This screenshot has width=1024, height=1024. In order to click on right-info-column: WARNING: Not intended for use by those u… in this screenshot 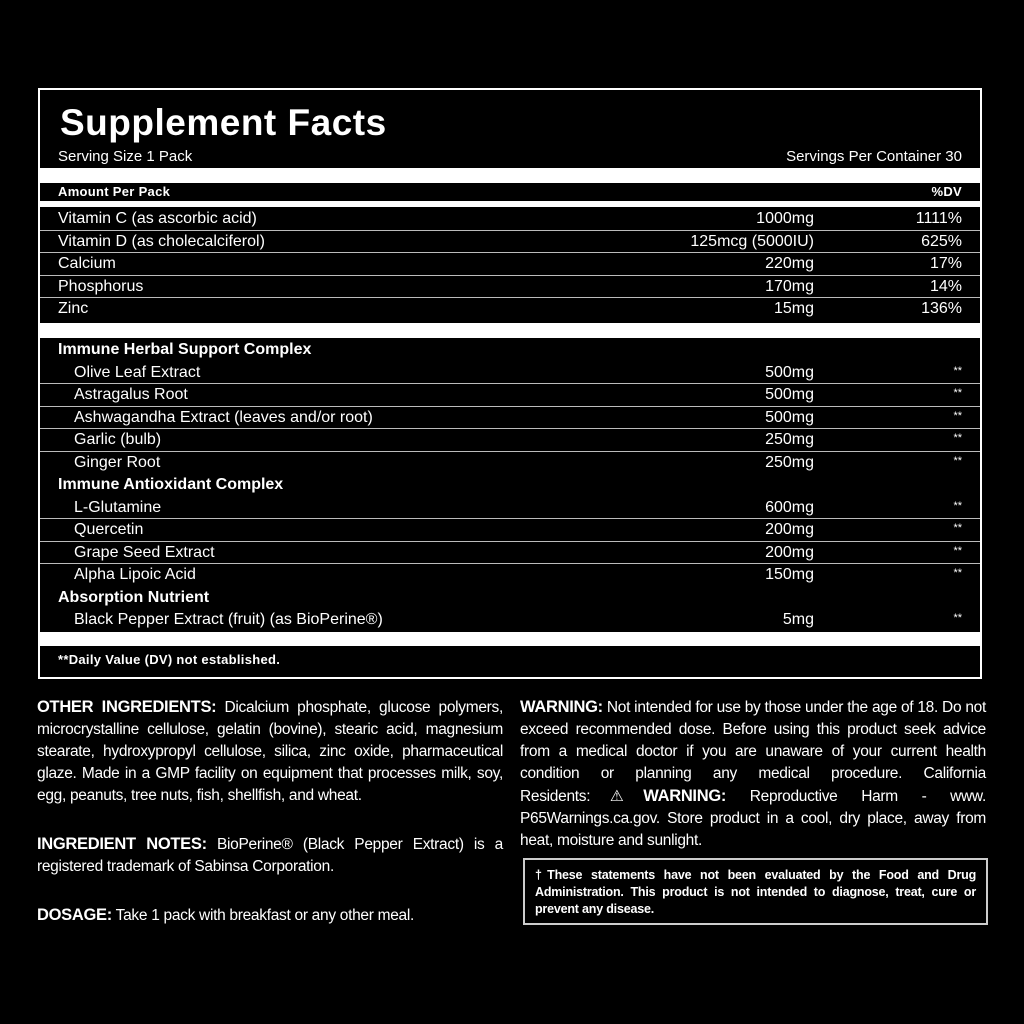, I will do `click(753, 787)`.